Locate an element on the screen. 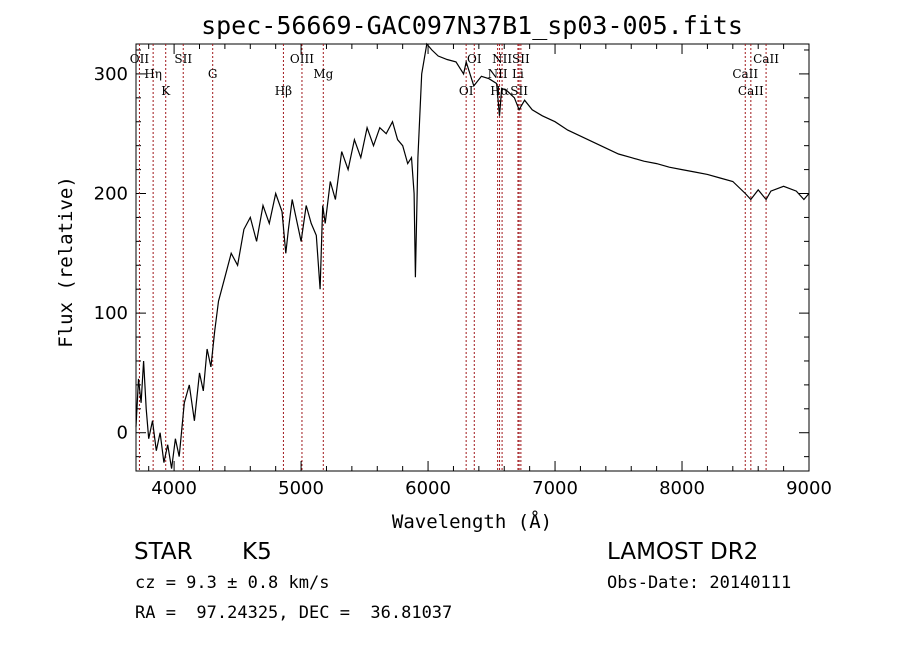 The width and height of the screenshot is (900, 649). spectral-line-label: Hβ is located at coordinates (283, 91).